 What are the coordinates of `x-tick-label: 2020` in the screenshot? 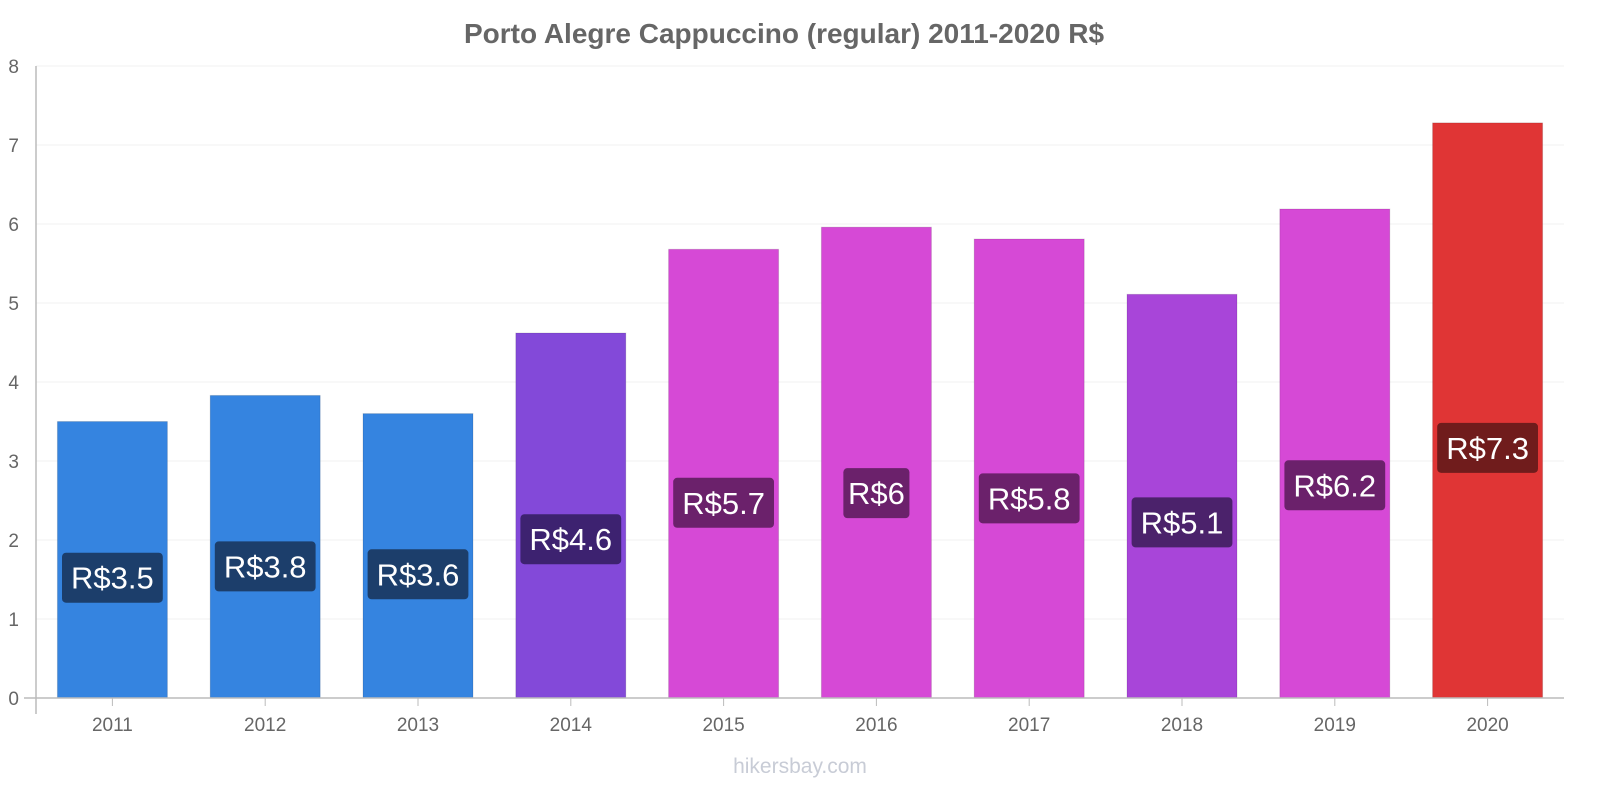 It's located at (1487, 725).